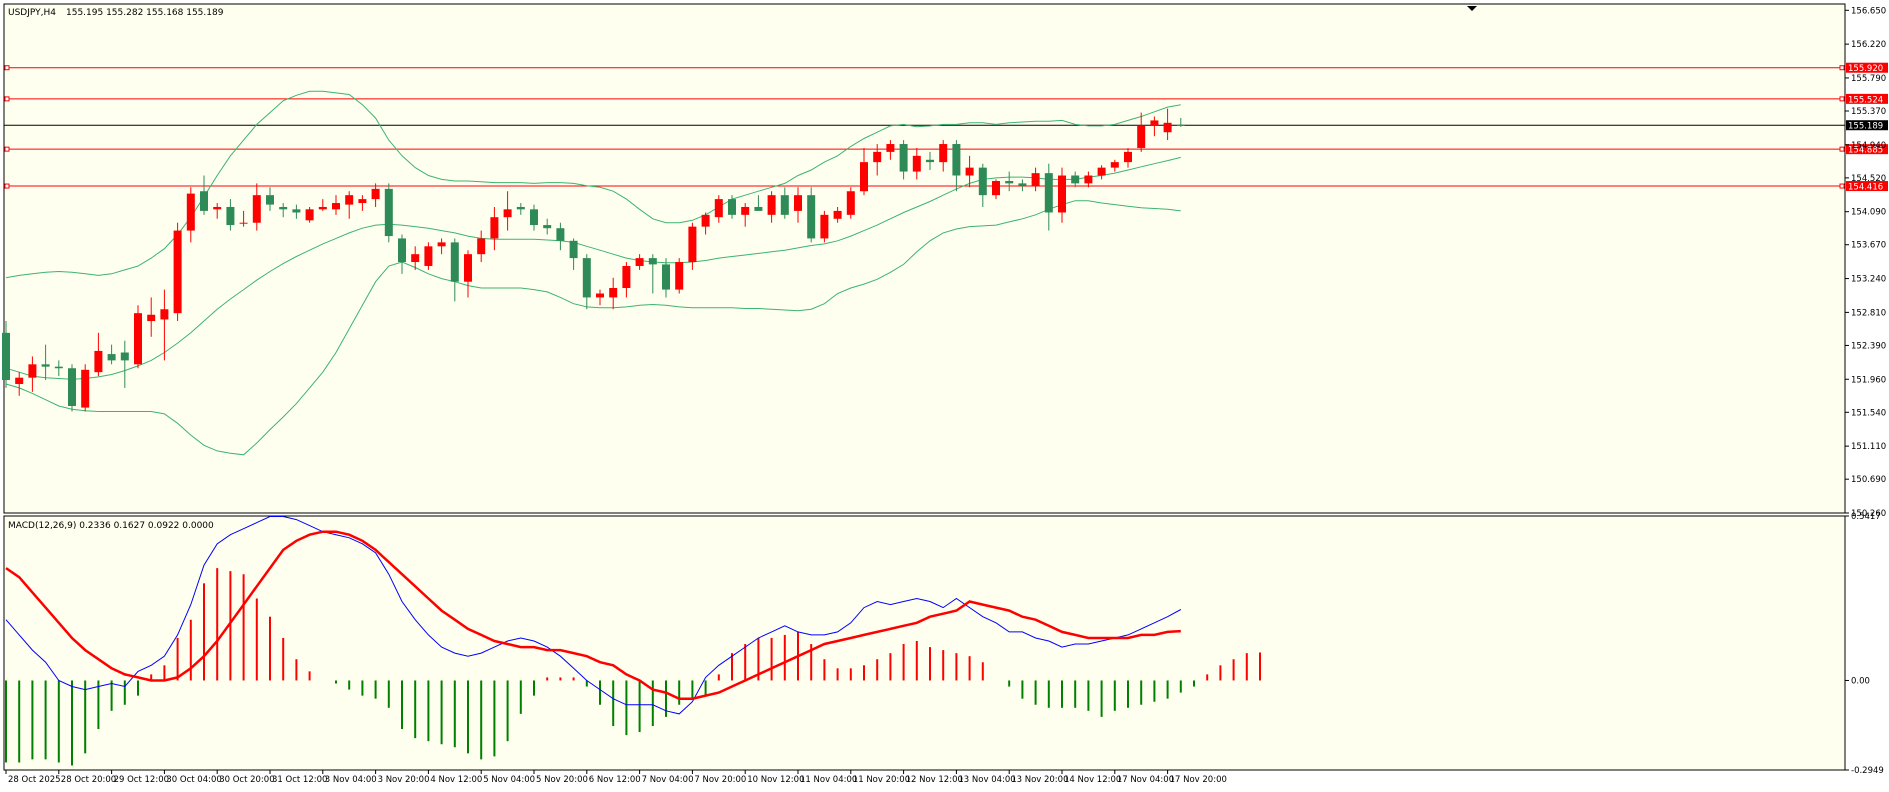 This screenshot has width=1889, height=792. I want to click on time-axis-label: 29 Oct 12:00, so click(141, 780).